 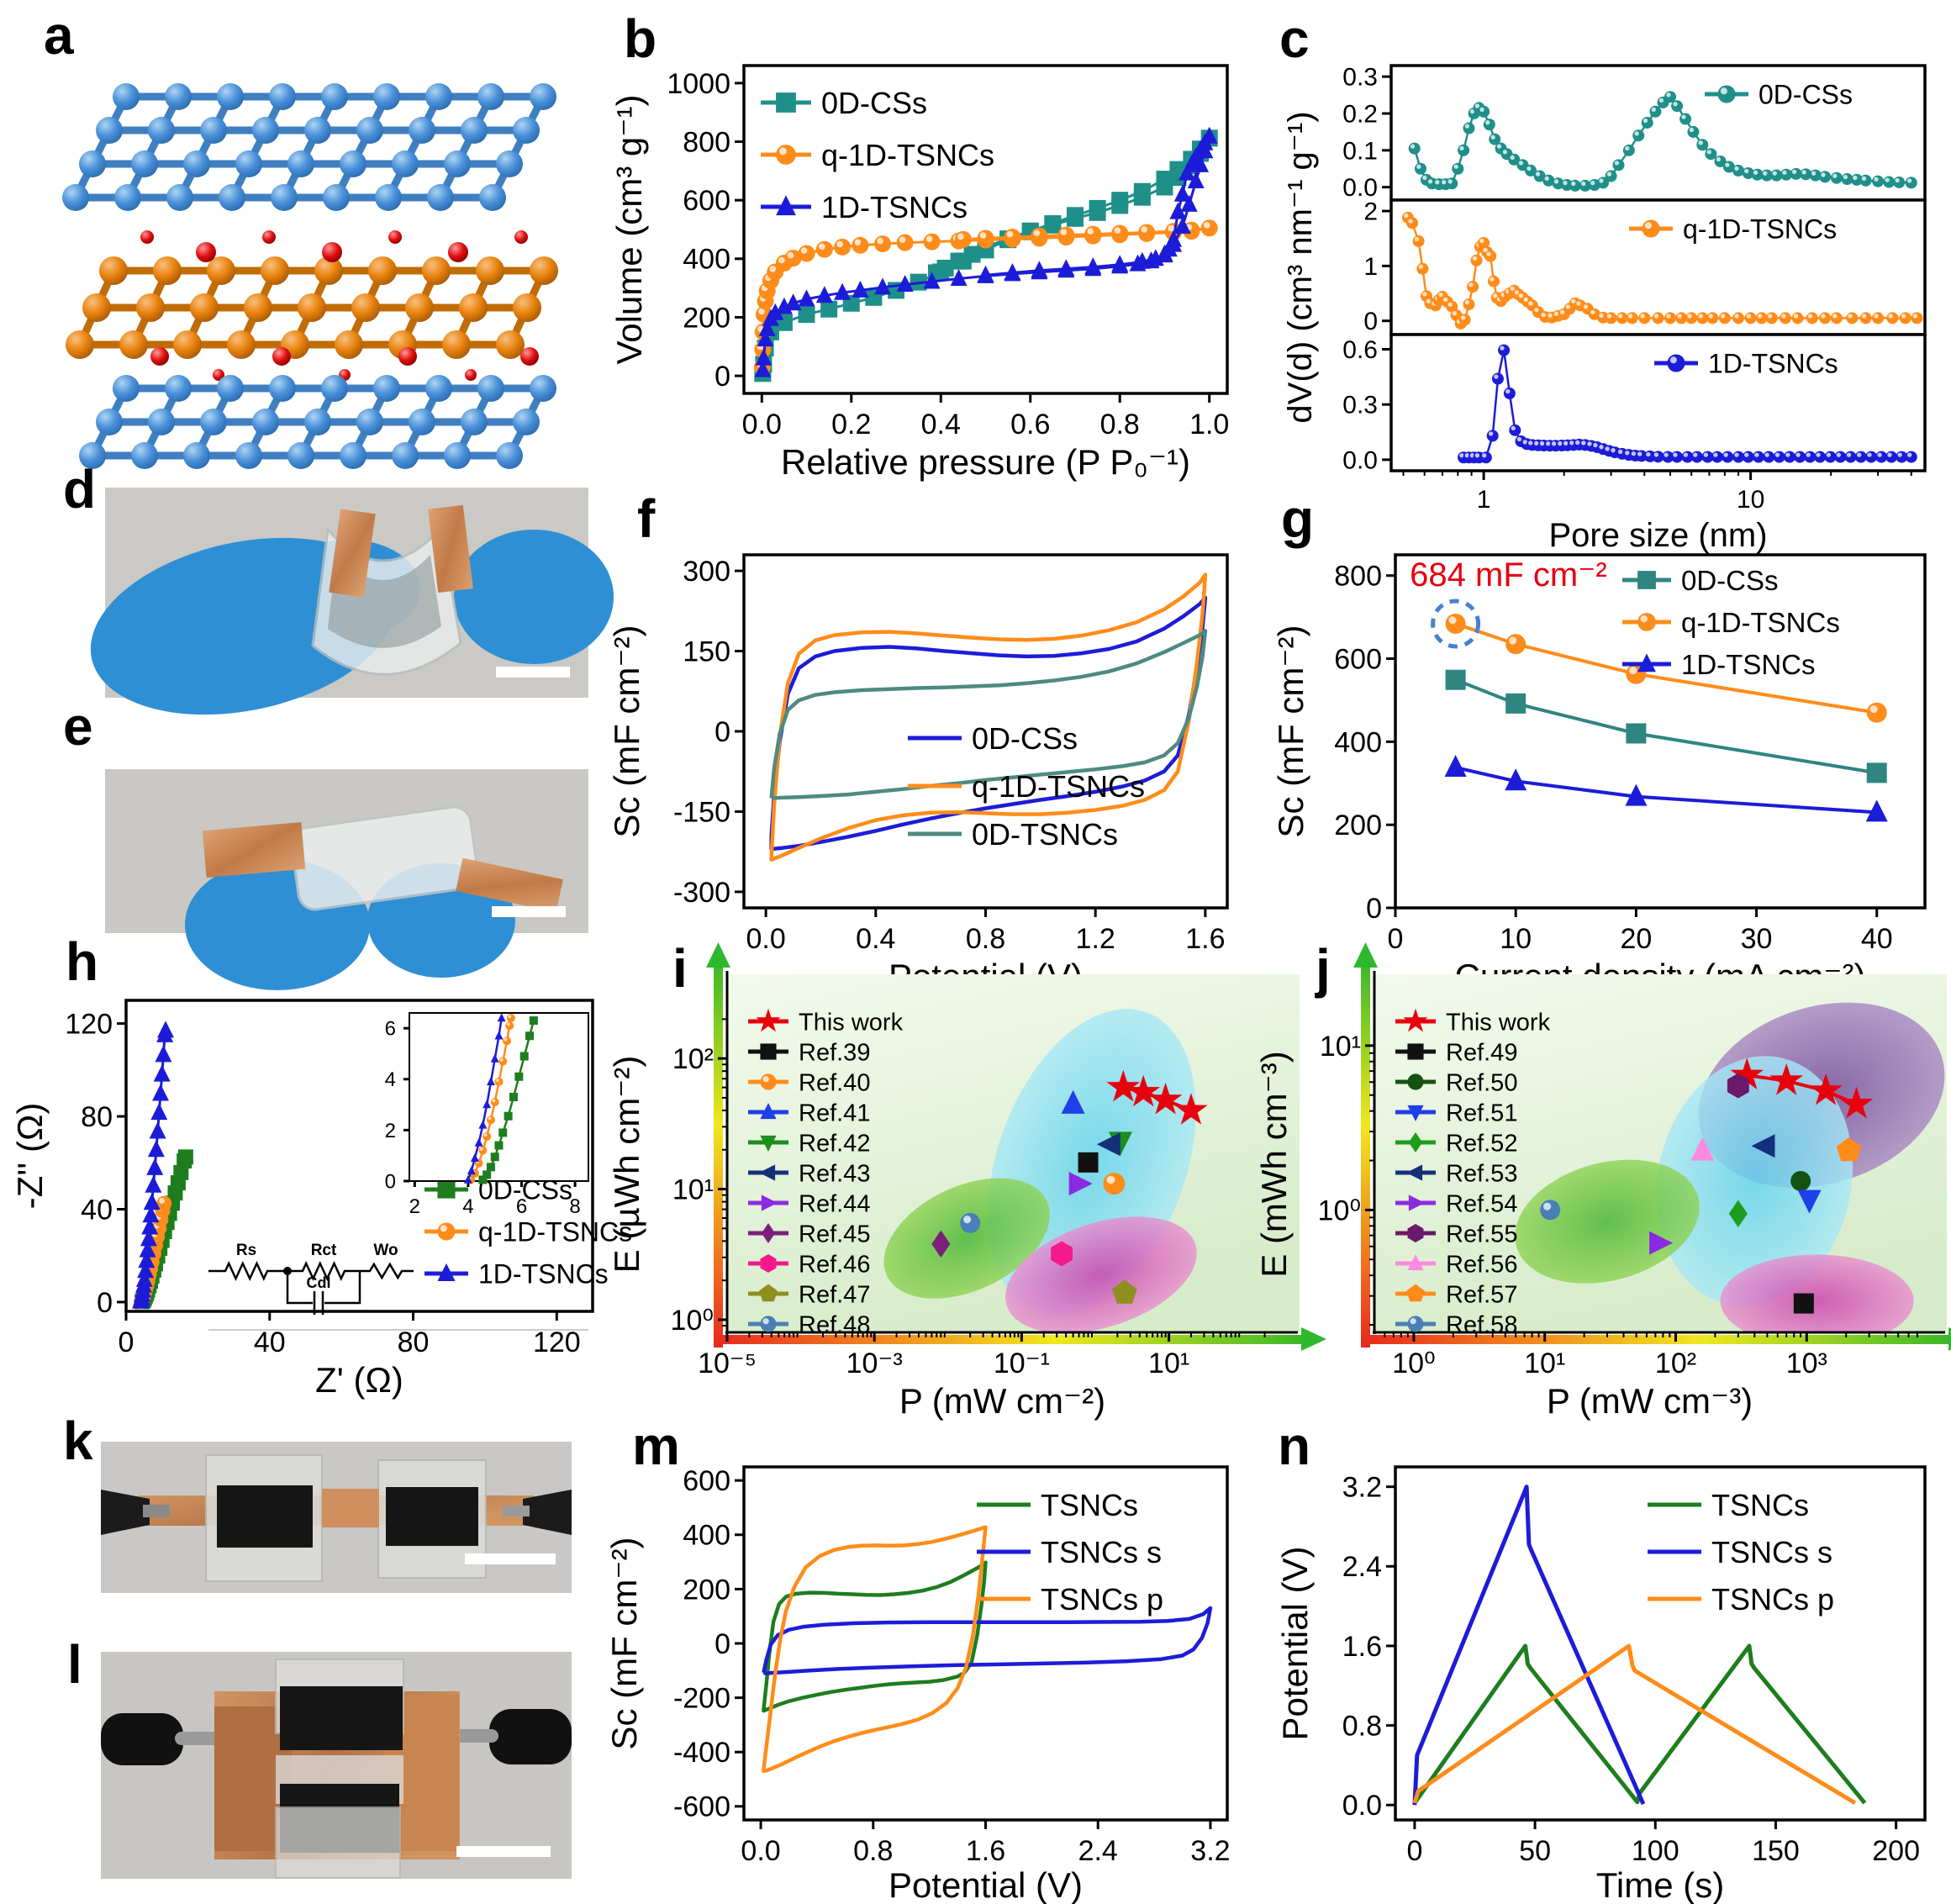 I want to click on svg-text: 6, so click(x=521, y=1206).